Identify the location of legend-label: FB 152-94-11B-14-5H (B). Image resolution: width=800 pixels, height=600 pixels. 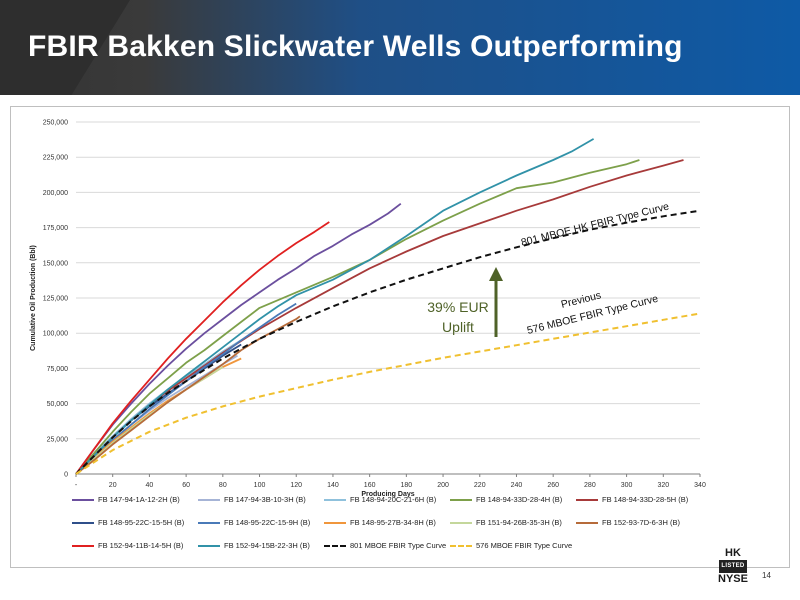
(141, 545).